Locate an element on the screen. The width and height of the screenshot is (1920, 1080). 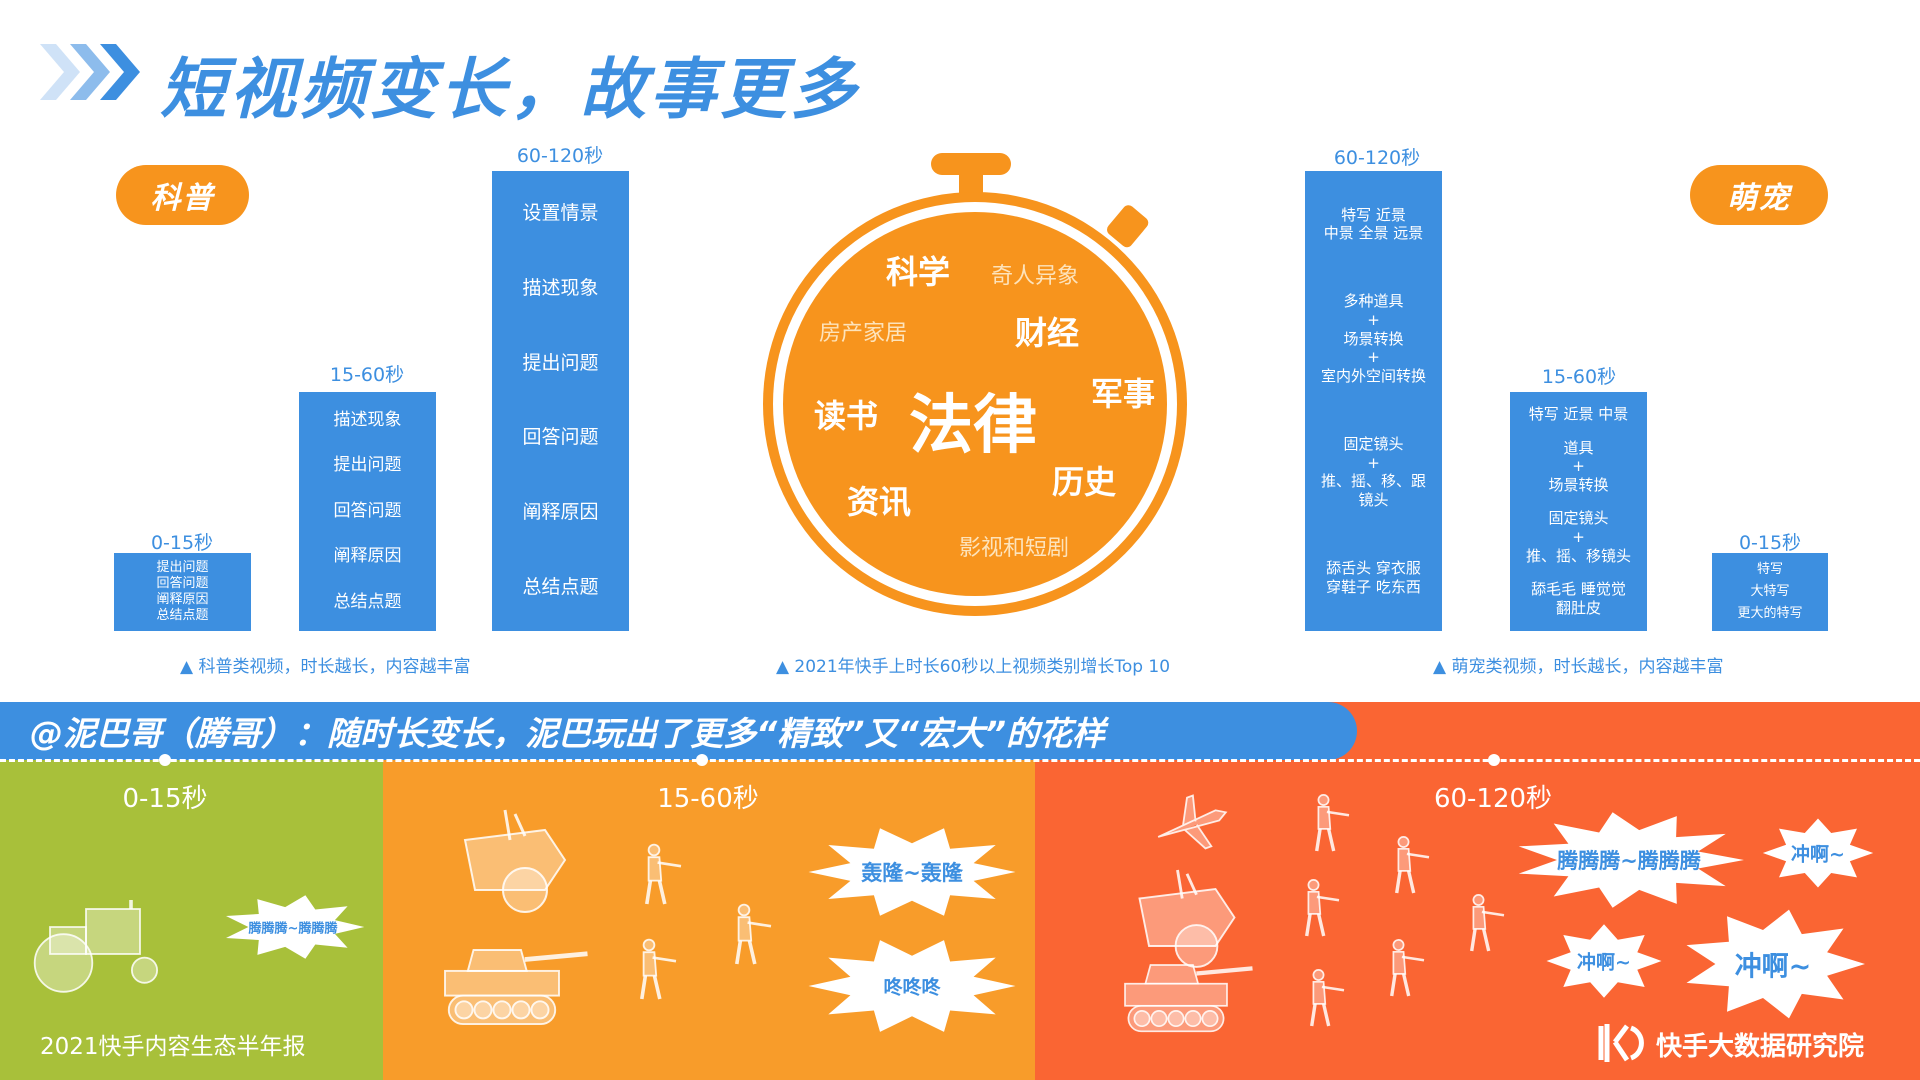
pets-bar-label: 15-60秒 is located at coordinates (1579, 377).